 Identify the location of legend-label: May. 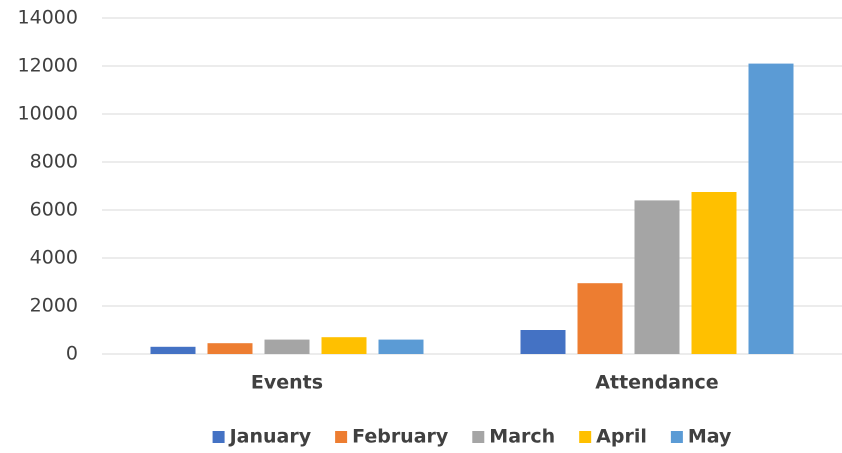
(710, 437).